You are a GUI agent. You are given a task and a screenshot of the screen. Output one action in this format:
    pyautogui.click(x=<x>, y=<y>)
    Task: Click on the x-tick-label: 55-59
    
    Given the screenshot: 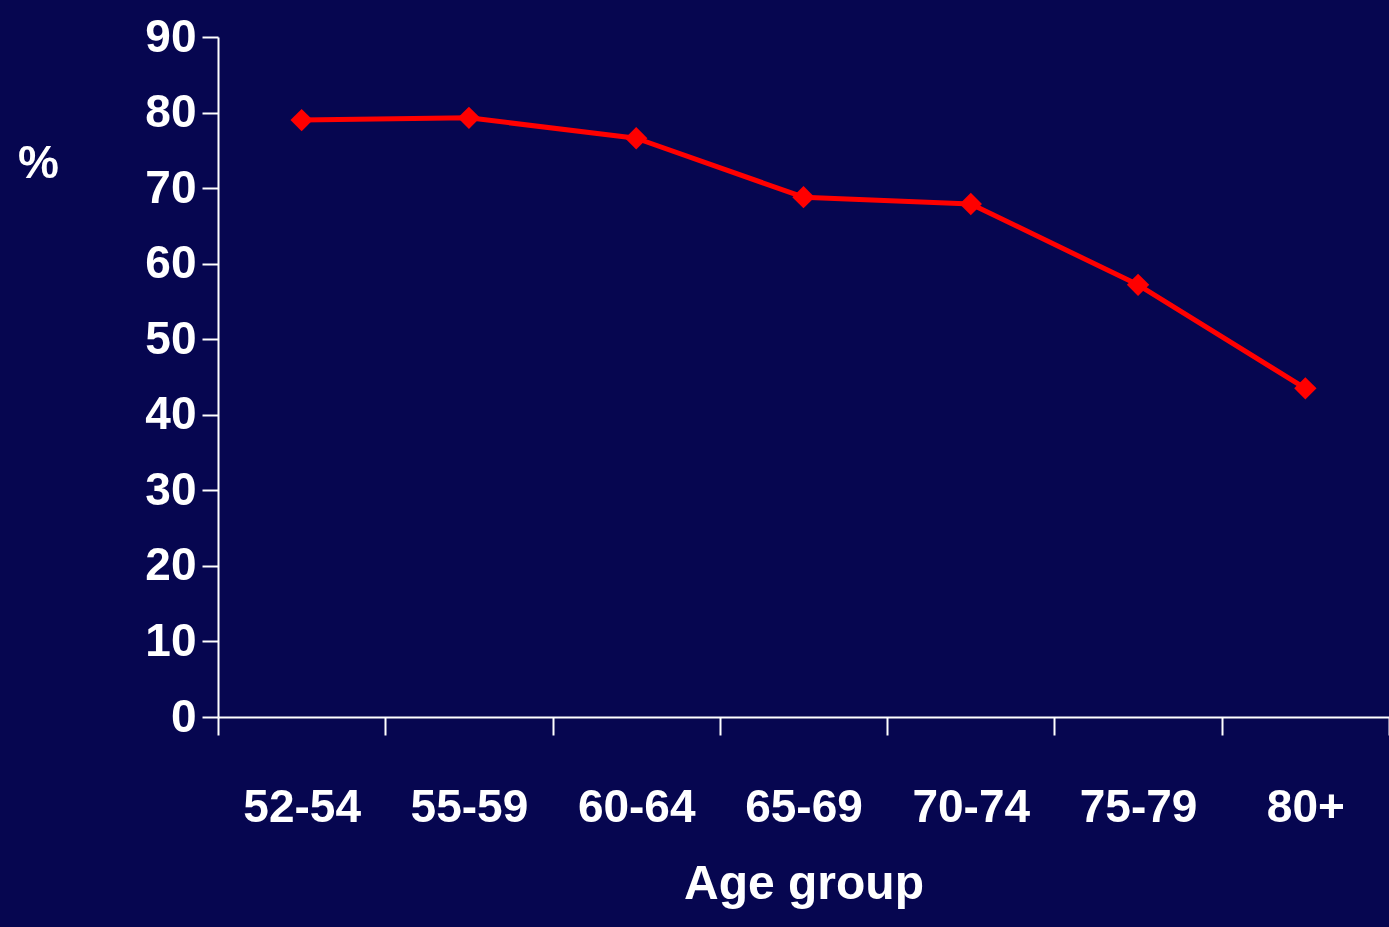 What is the action you would take?
    pyautogui.click(x=469, y=805)
    